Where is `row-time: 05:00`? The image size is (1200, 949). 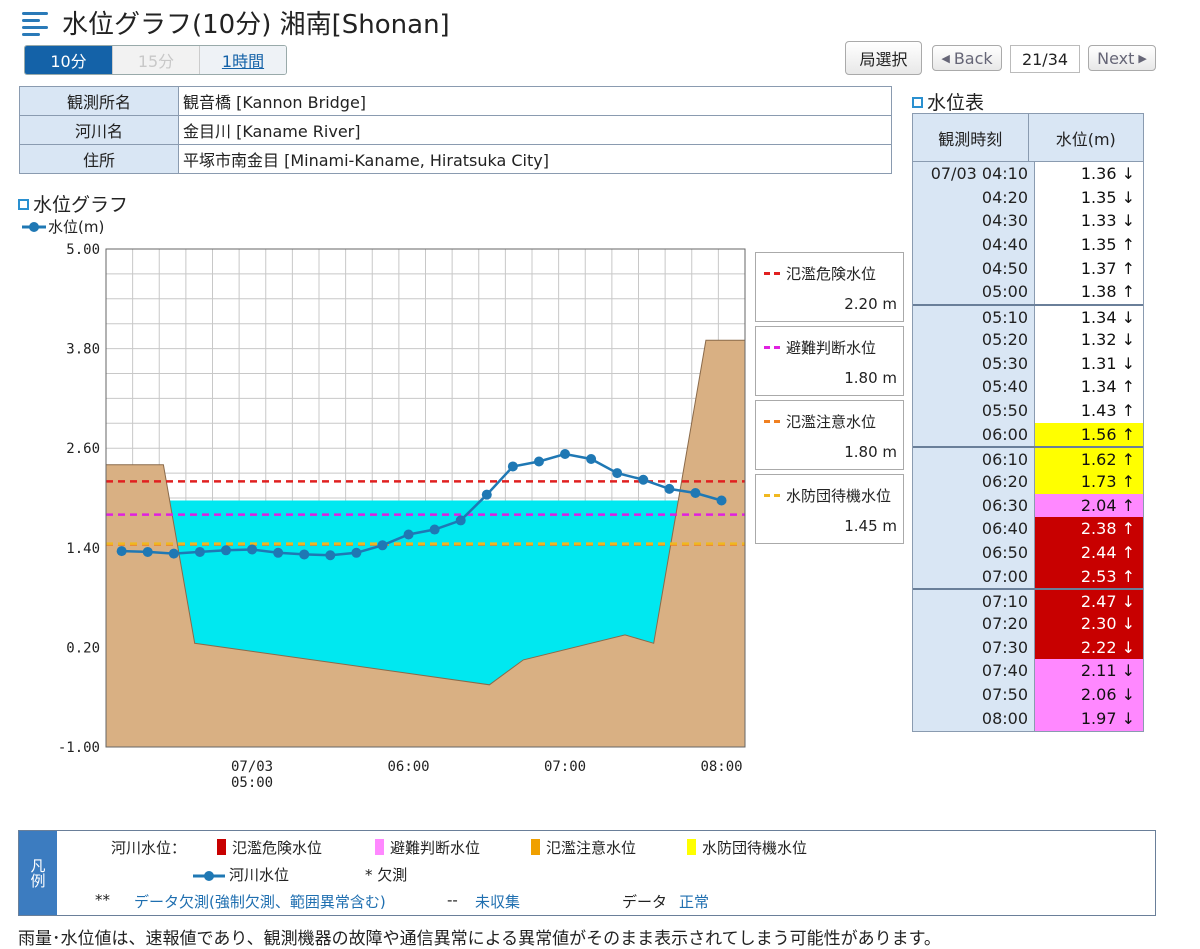
row-time: 05:00 is located at coordinates (974, 292).